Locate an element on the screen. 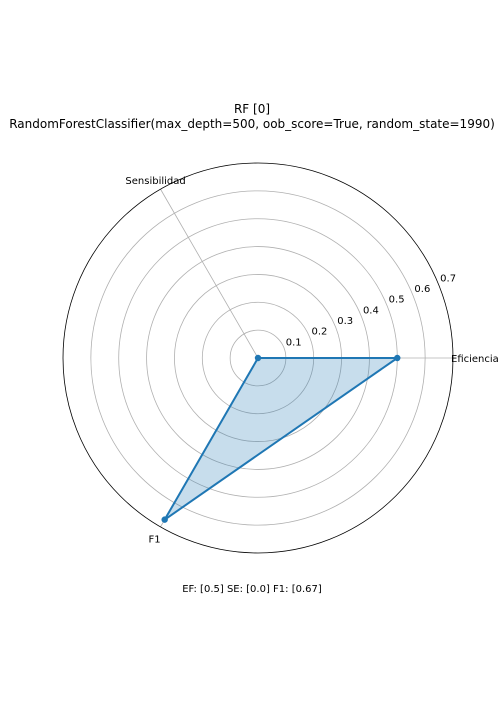  data-layer is located at coordinates (281, 438).